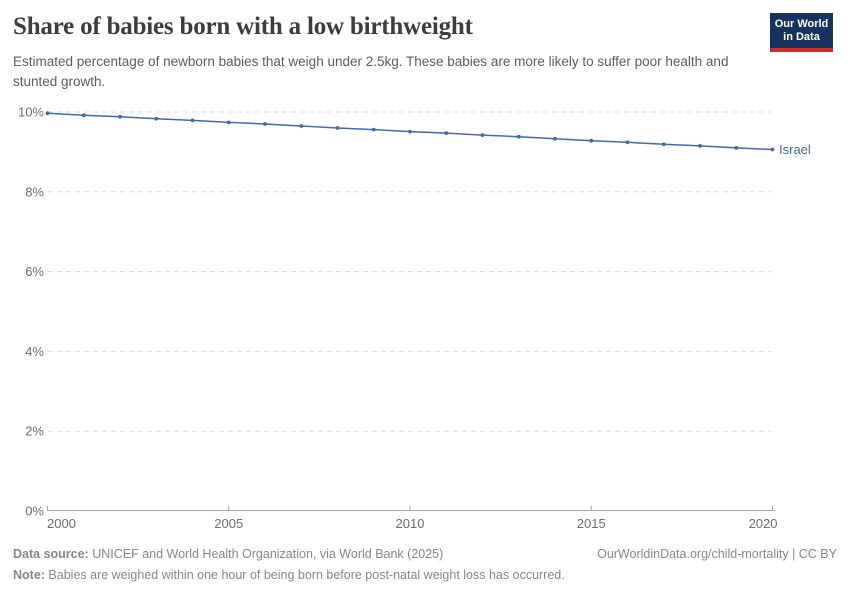  I want to click on x-tick-label: 2000, so click(61, 523).